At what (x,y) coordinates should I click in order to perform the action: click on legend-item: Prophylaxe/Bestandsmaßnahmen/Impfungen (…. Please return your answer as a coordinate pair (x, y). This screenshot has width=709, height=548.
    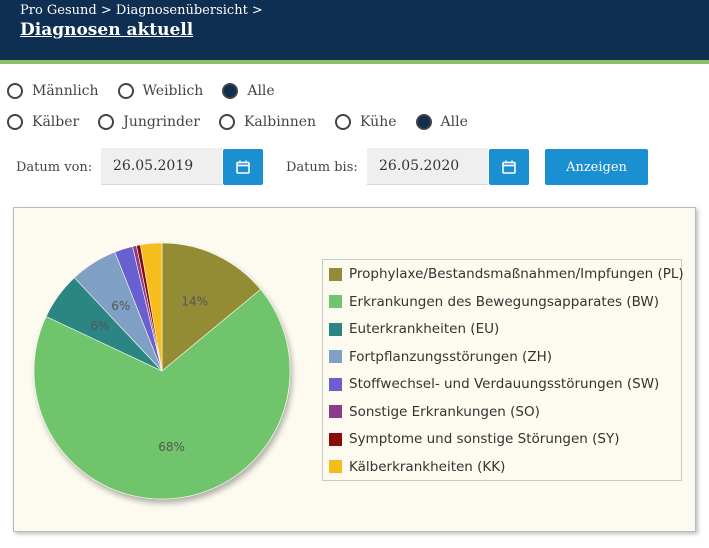
    Looking at the image, I should click on (506, 274).